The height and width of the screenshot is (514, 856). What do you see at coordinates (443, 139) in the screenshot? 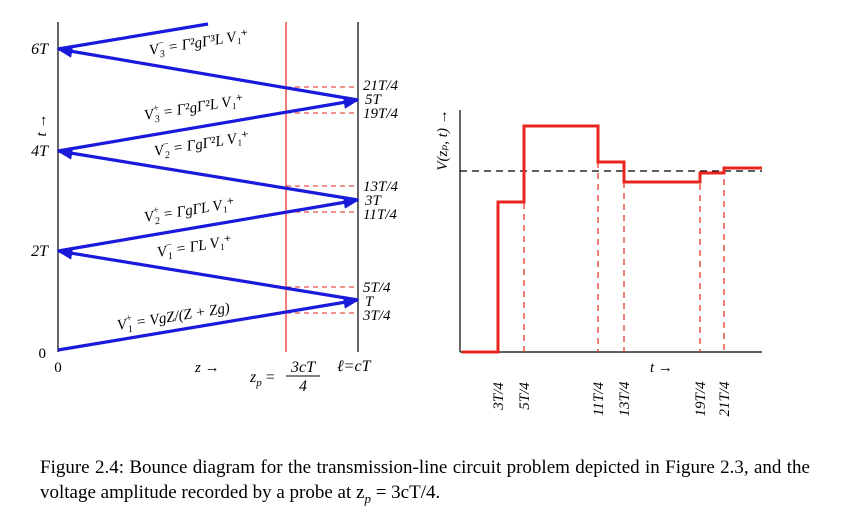
I see `plot-y-label: V(zₚ, t) →` at bounding box center [443, 139].